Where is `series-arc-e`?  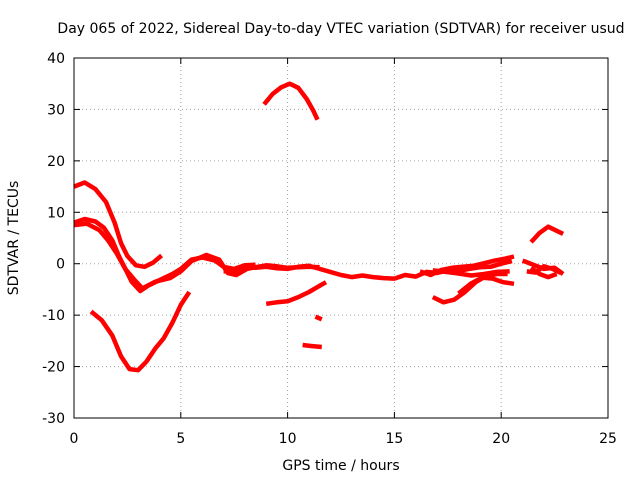 series-arc-e is located at coordinates (291, 101).